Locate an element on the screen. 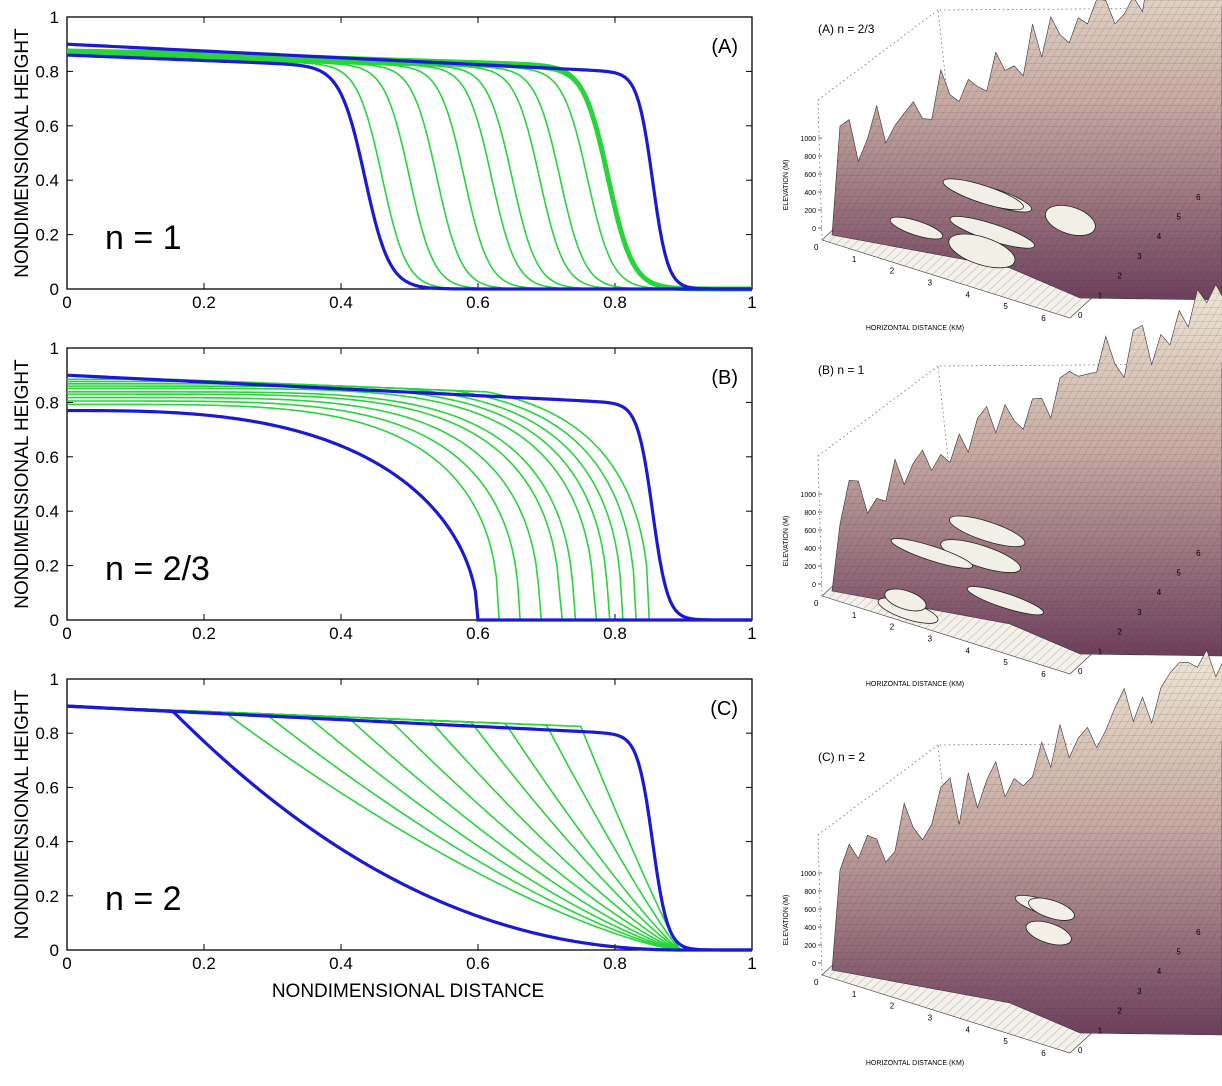  z-tick-label: 400 is located at coordinates (810, 193).